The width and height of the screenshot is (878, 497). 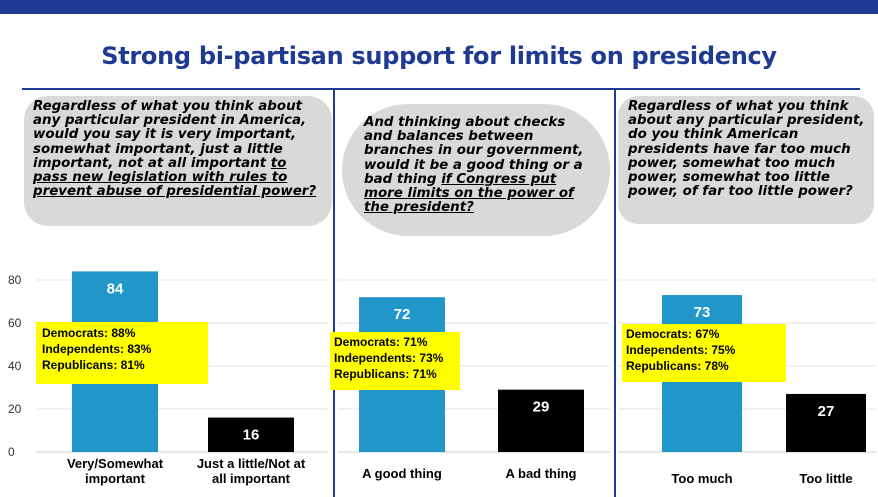 What do you see at coordinates (11, 452) in the screenshot?
I see `y-tick-0: 0` at bounding box center [11, 452].